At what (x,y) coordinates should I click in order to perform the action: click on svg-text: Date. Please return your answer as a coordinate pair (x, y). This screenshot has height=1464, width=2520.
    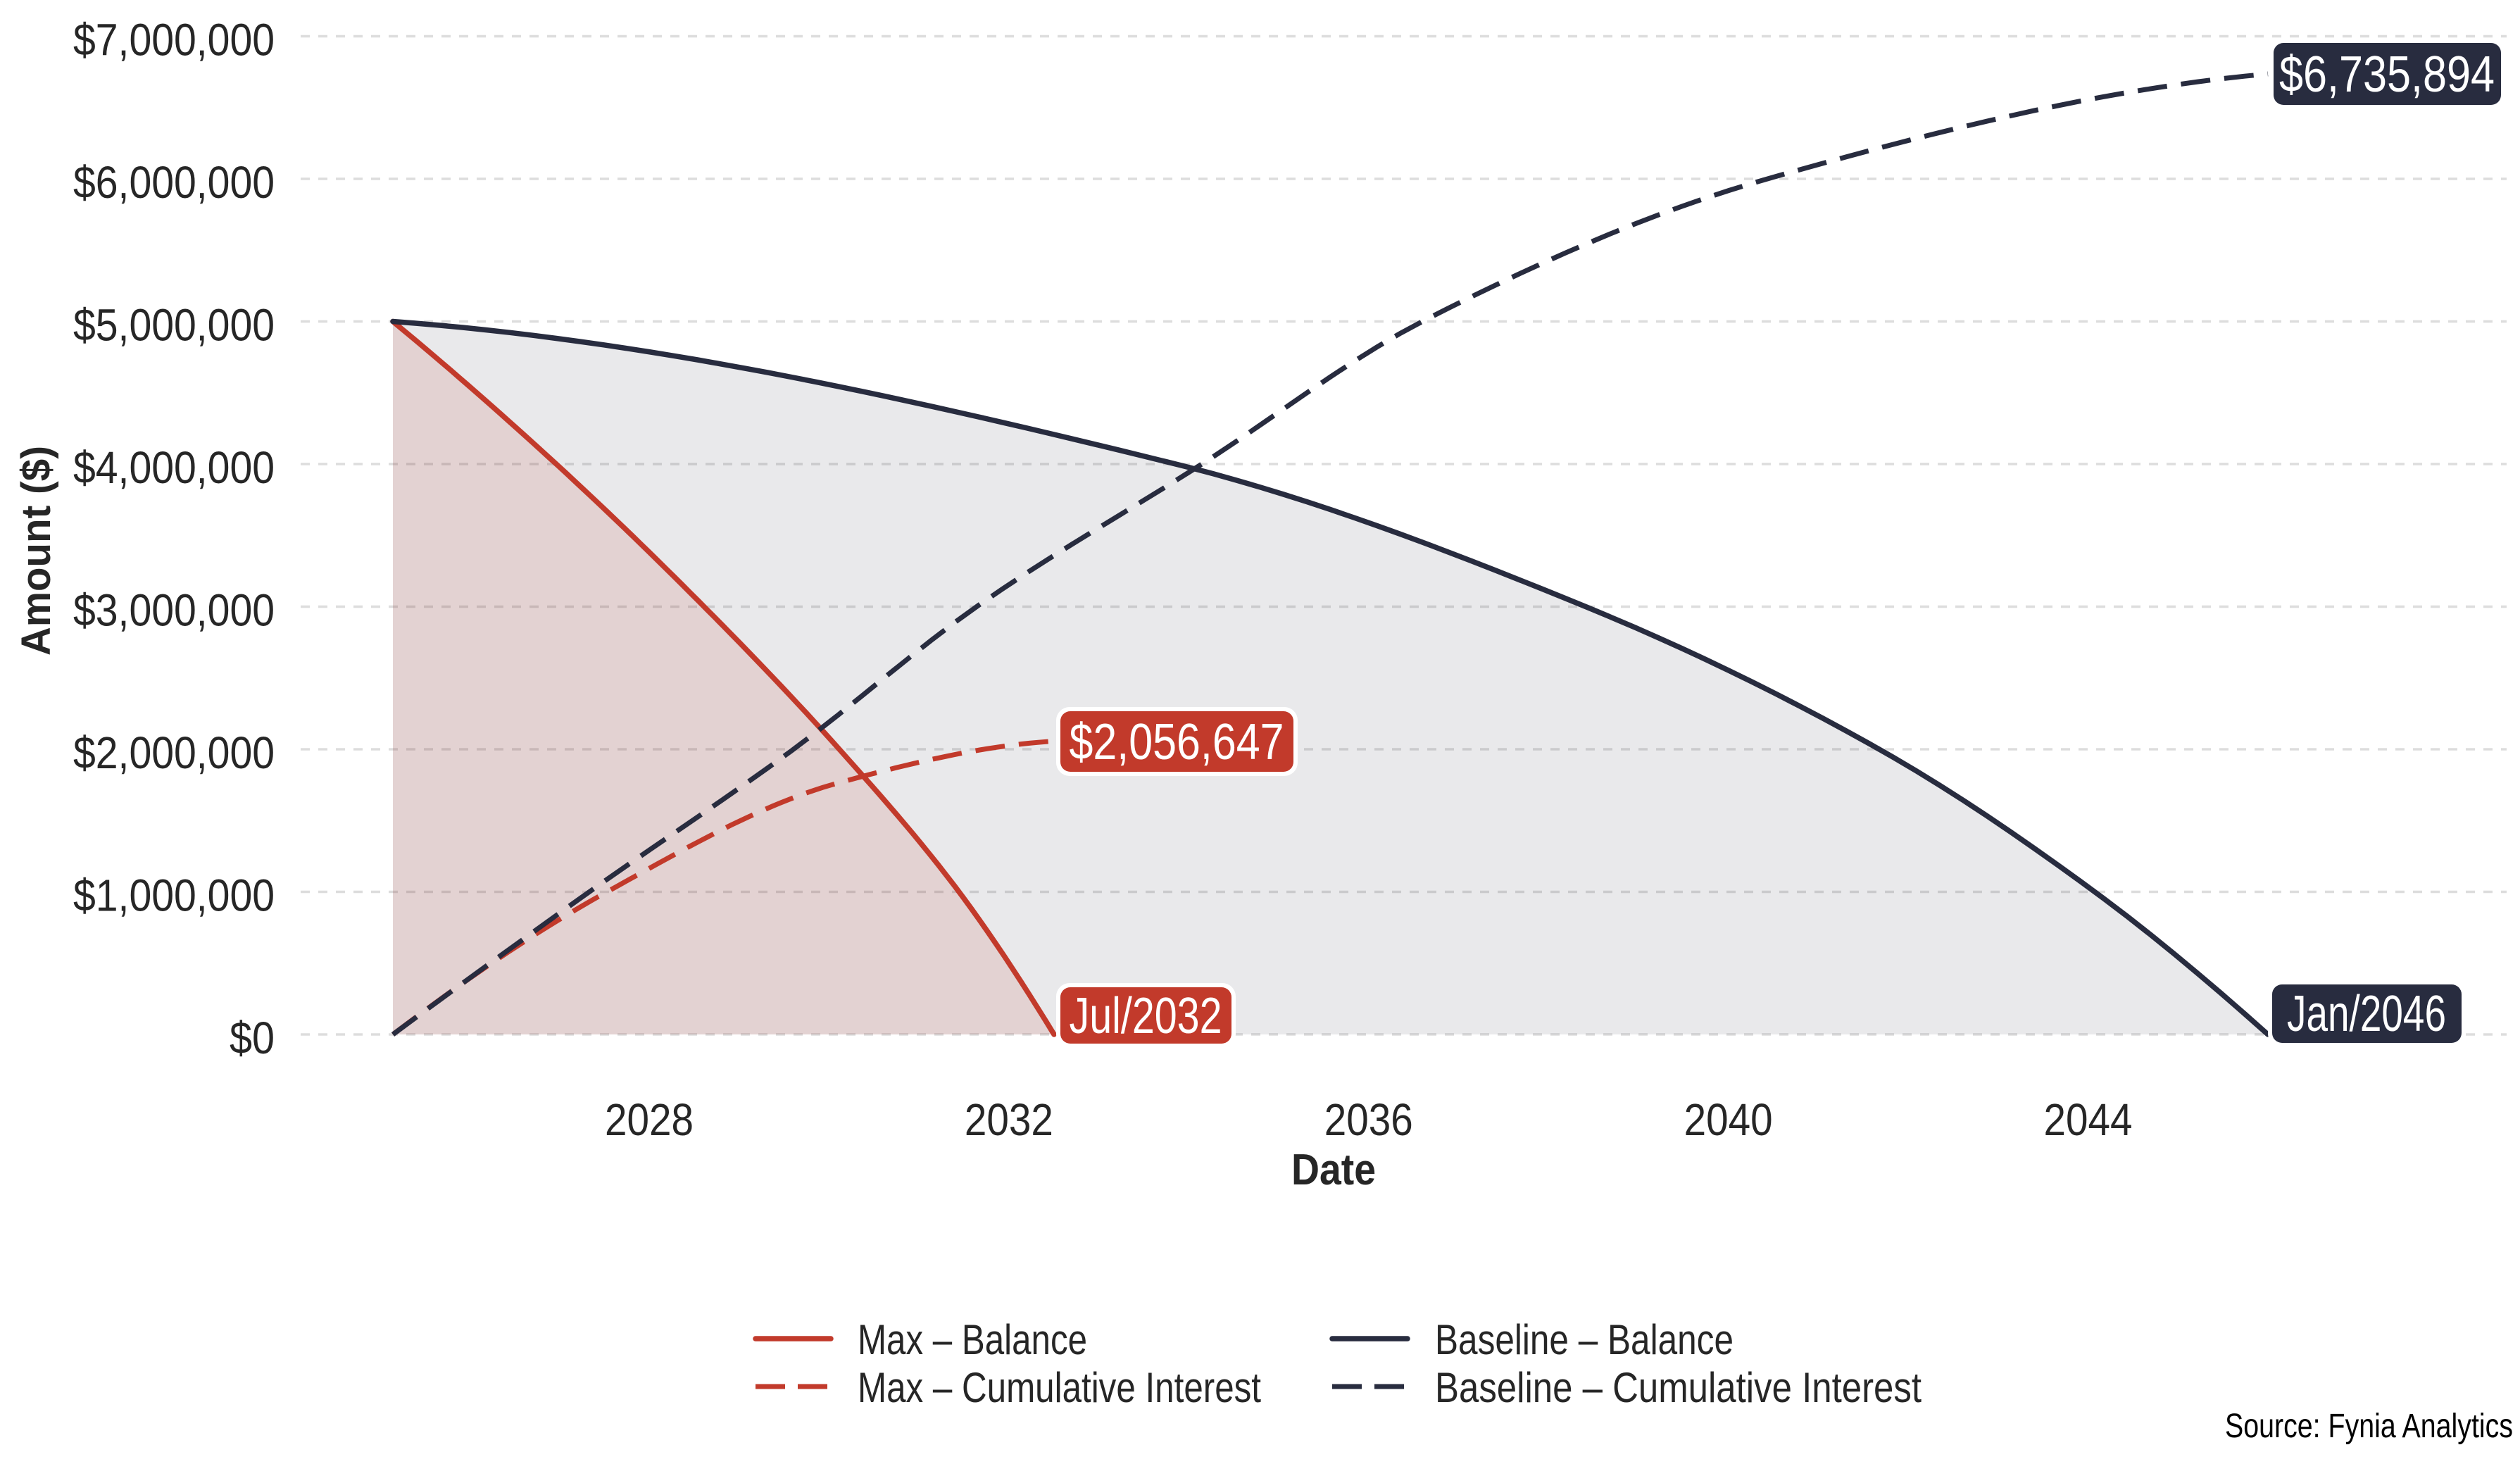
    Looking at the image, I should click on (1333, 1170).